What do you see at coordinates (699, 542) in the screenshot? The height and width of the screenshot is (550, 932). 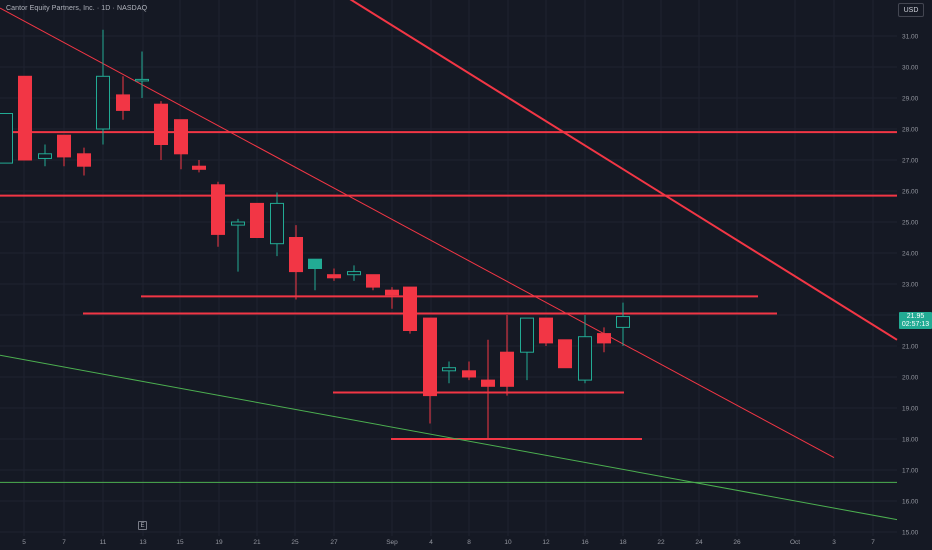 I see `time-tick-label: 24` at bounding box center [699, 542].